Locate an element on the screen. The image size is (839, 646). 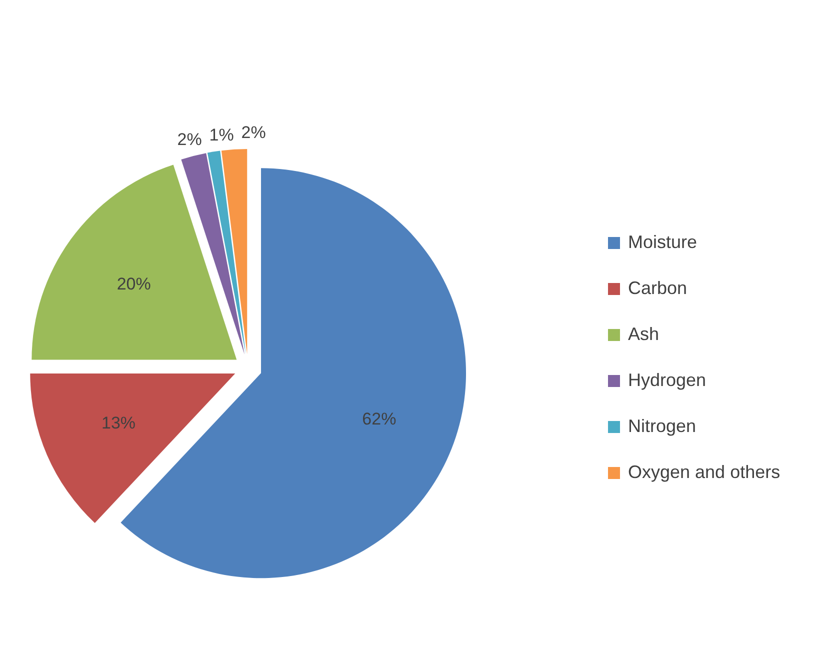
data-label: 62% is located at coordinates (379, 418).